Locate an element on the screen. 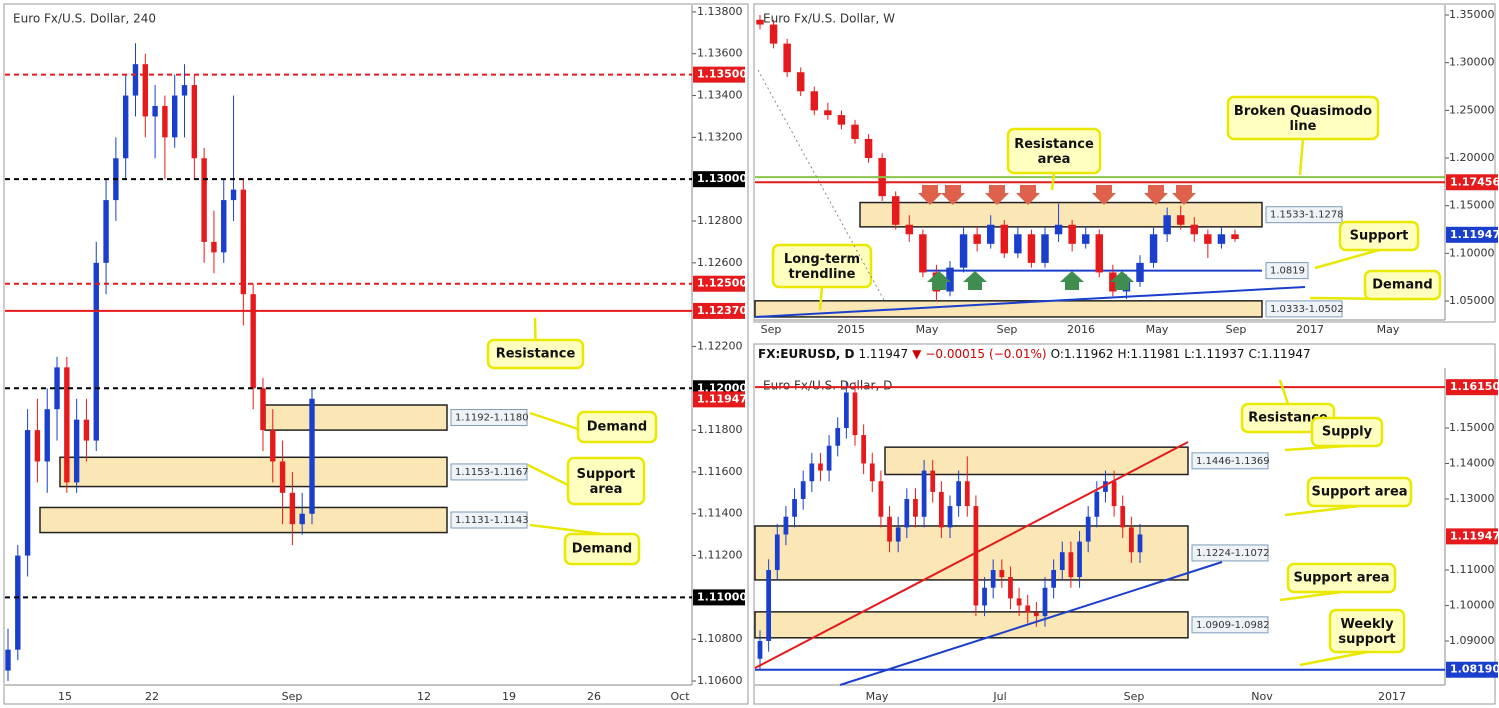  price-tag-label: 1.13000 is located at coordinates (722, 178).